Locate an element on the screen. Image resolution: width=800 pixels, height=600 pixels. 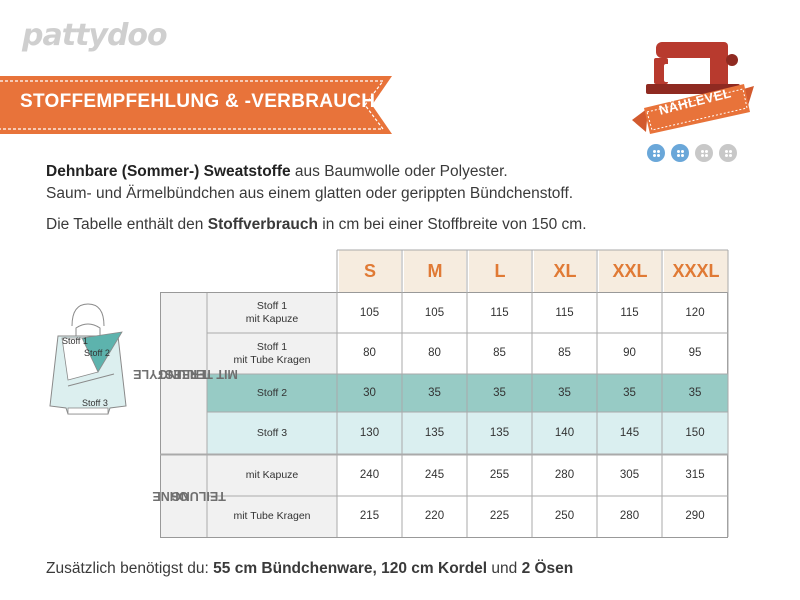
table-cell: 245 is located at coordinates (434, 475).